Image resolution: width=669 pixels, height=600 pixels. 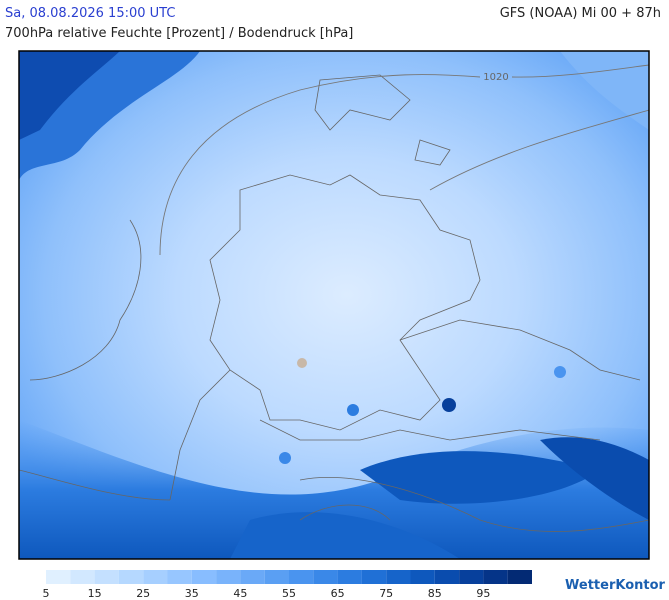 I want to click on legend-label: 35, so click(x=192, y=593).